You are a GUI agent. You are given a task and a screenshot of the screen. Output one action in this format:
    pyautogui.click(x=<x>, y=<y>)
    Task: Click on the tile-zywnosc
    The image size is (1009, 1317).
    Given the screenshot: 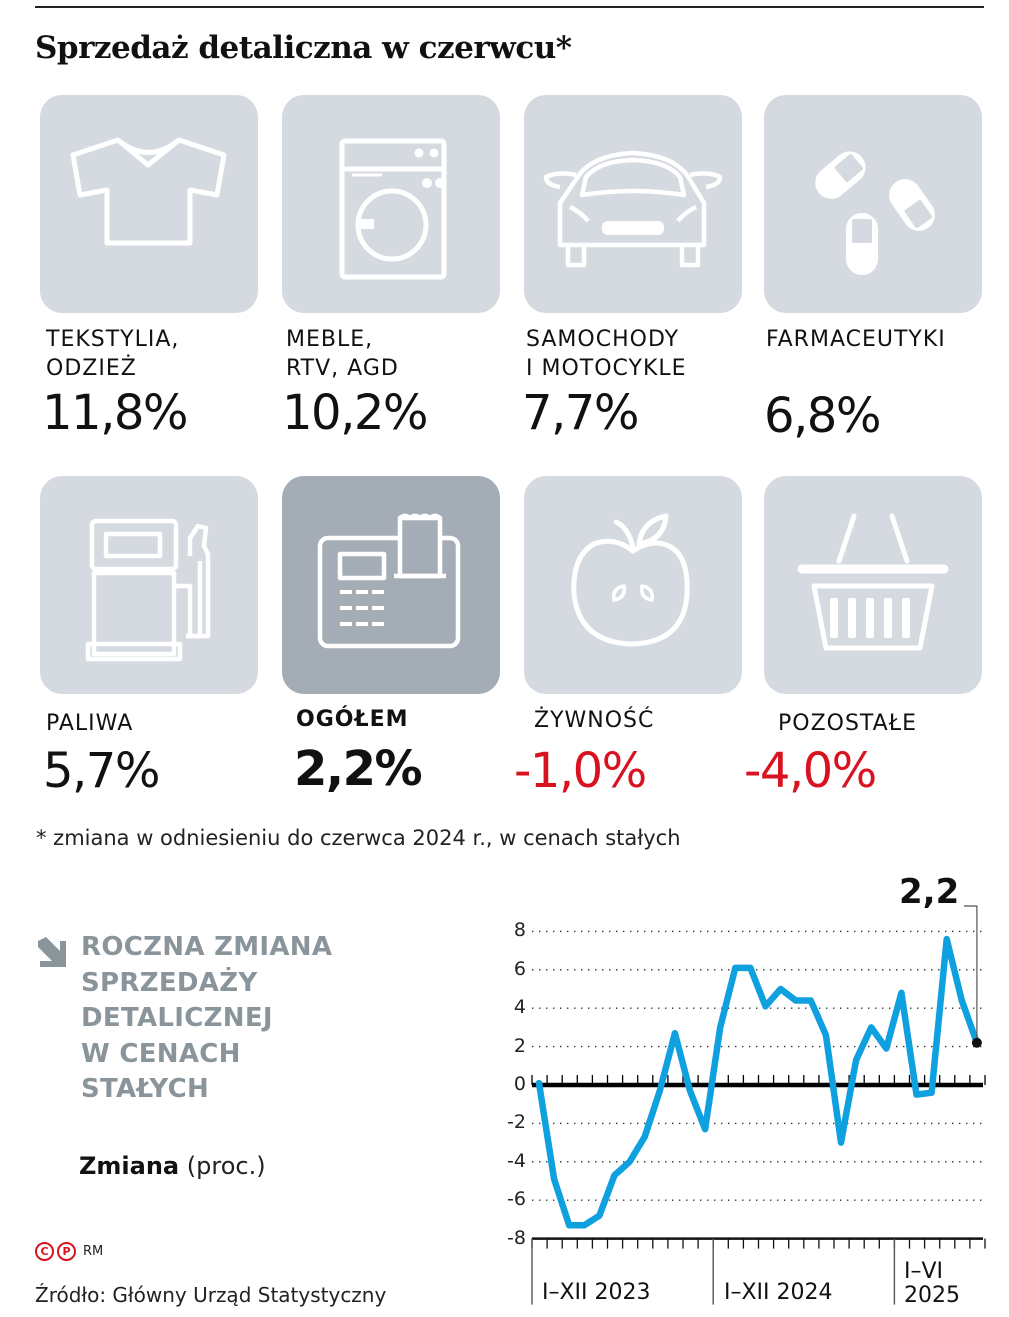 What is the action you would take?
    pyautogui.click(x=633, y=585)
    